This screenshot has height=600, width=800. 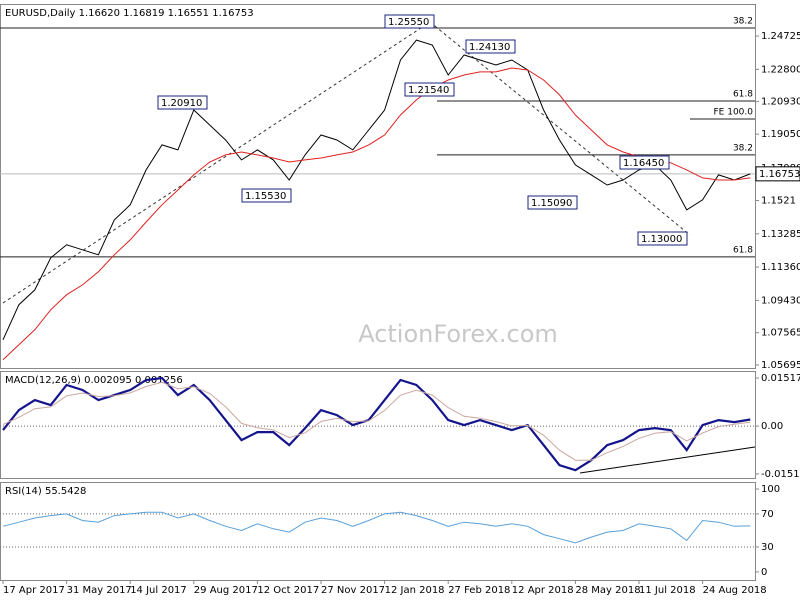 I want to click on x-tick-label: 12 Oct 2017, so click(x=288, y=590).